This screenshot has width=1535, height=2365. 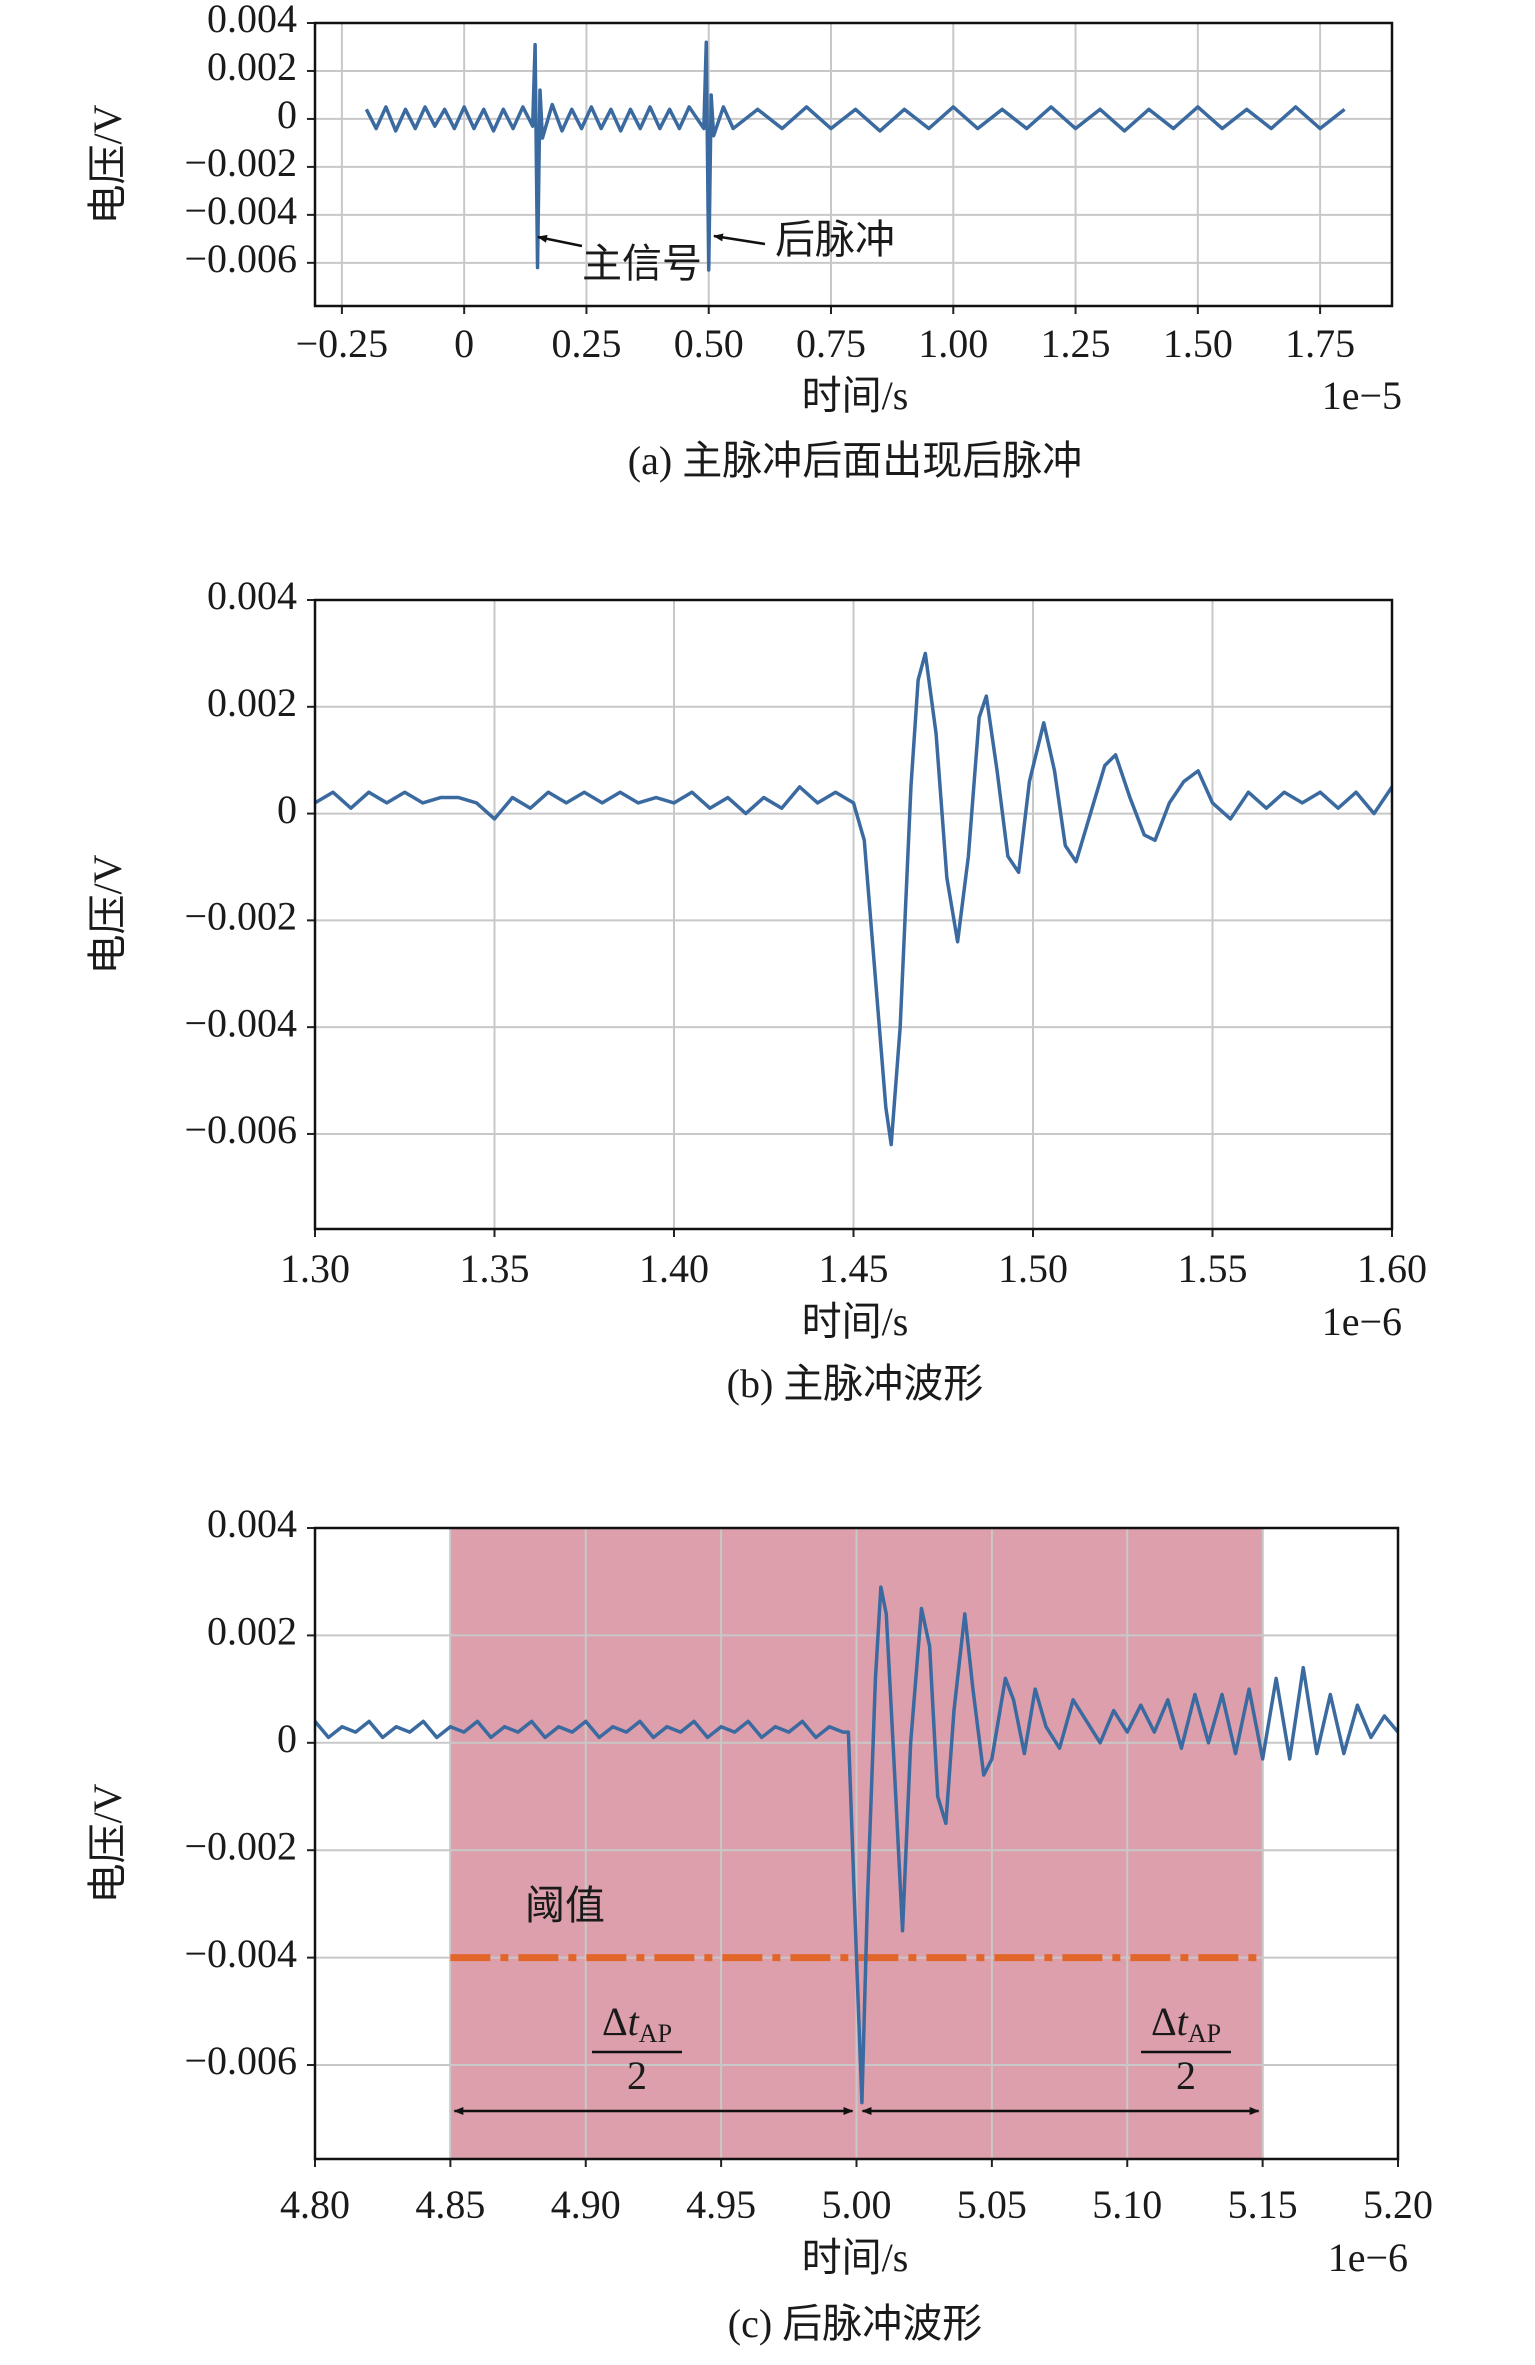 I want to click on x-tick-label: 5.20, so click(x=1398, y=2204).